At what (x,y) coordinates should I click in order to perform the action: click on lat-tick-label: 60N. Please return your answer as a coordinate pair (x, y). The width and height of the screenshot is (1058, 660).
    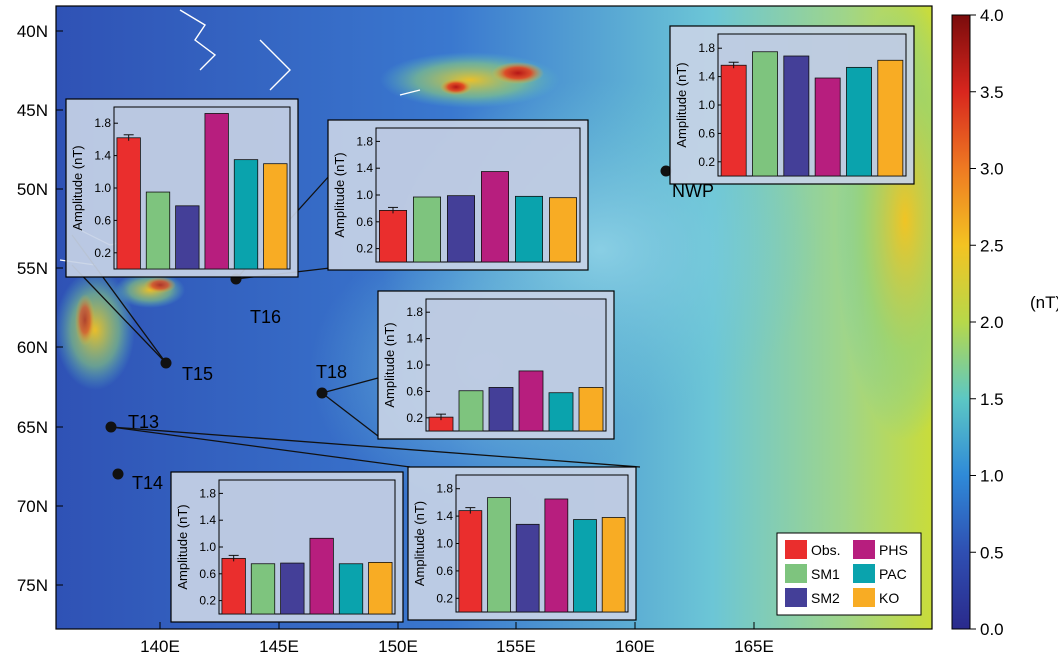
    Looking at the image, I should click on (32, 347).